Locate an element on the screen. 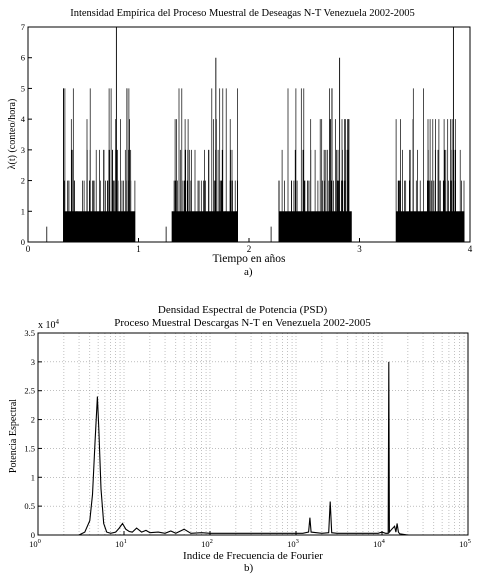 The width and height of the screenshot is (485, 576). chart-b-xtick-label: 10² is located at coordinates (207, 543).